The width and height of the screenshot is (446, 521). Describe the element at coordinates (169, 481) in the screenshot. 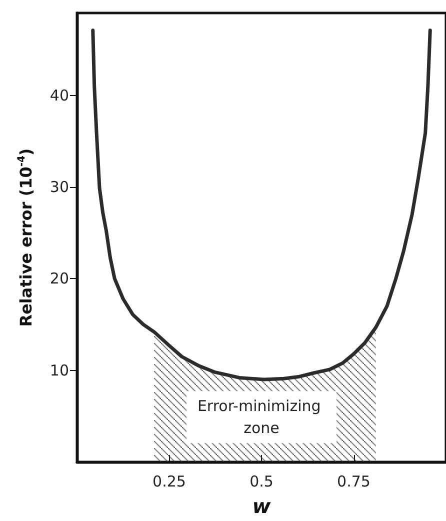

I see `x-tick-label: 0.25` at that location.